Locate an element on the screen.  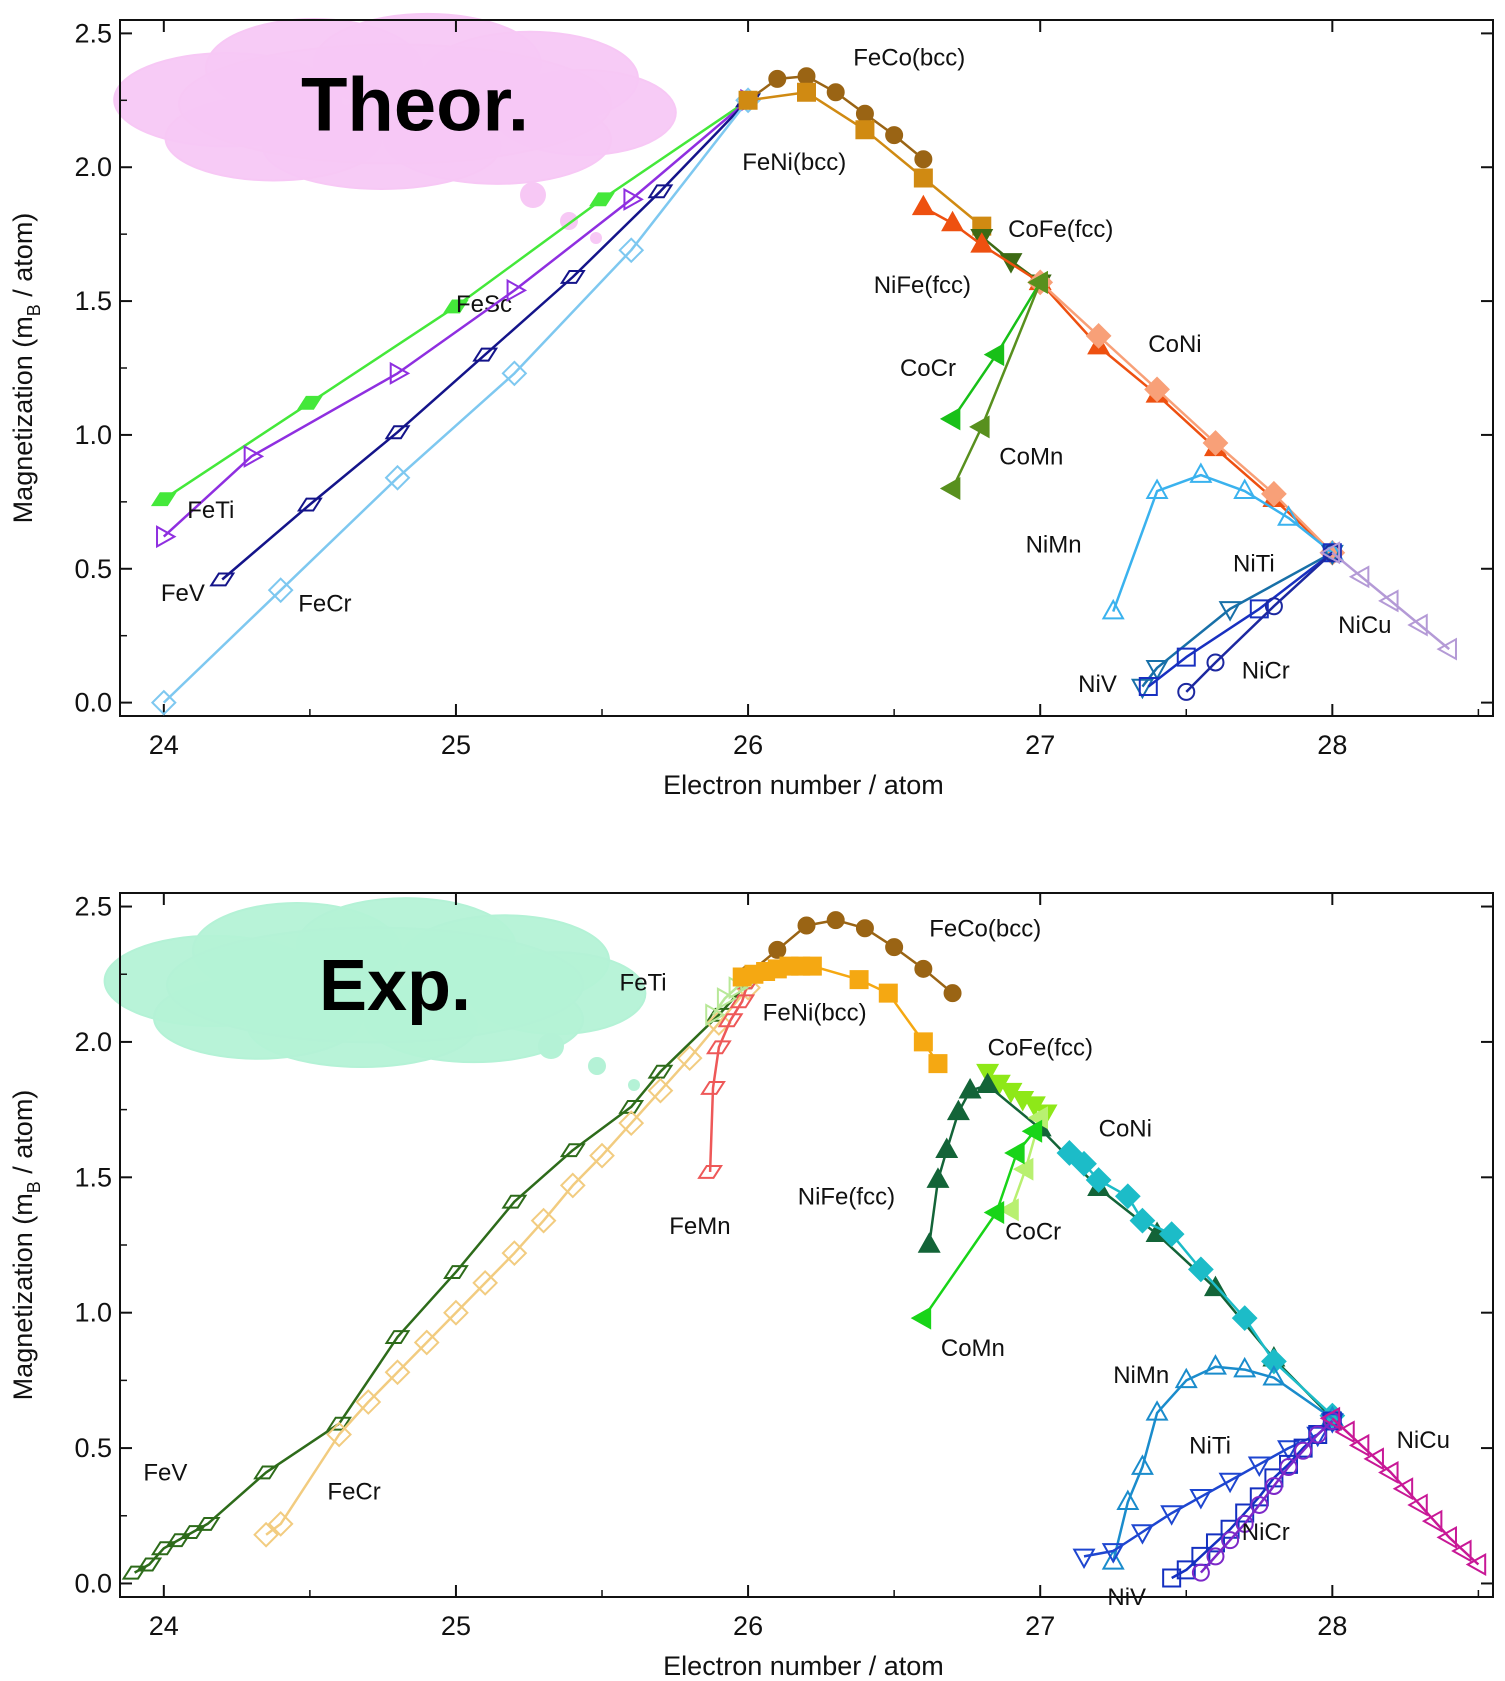
series-label-niv: NiV is located at coordinates (1126, 1597).